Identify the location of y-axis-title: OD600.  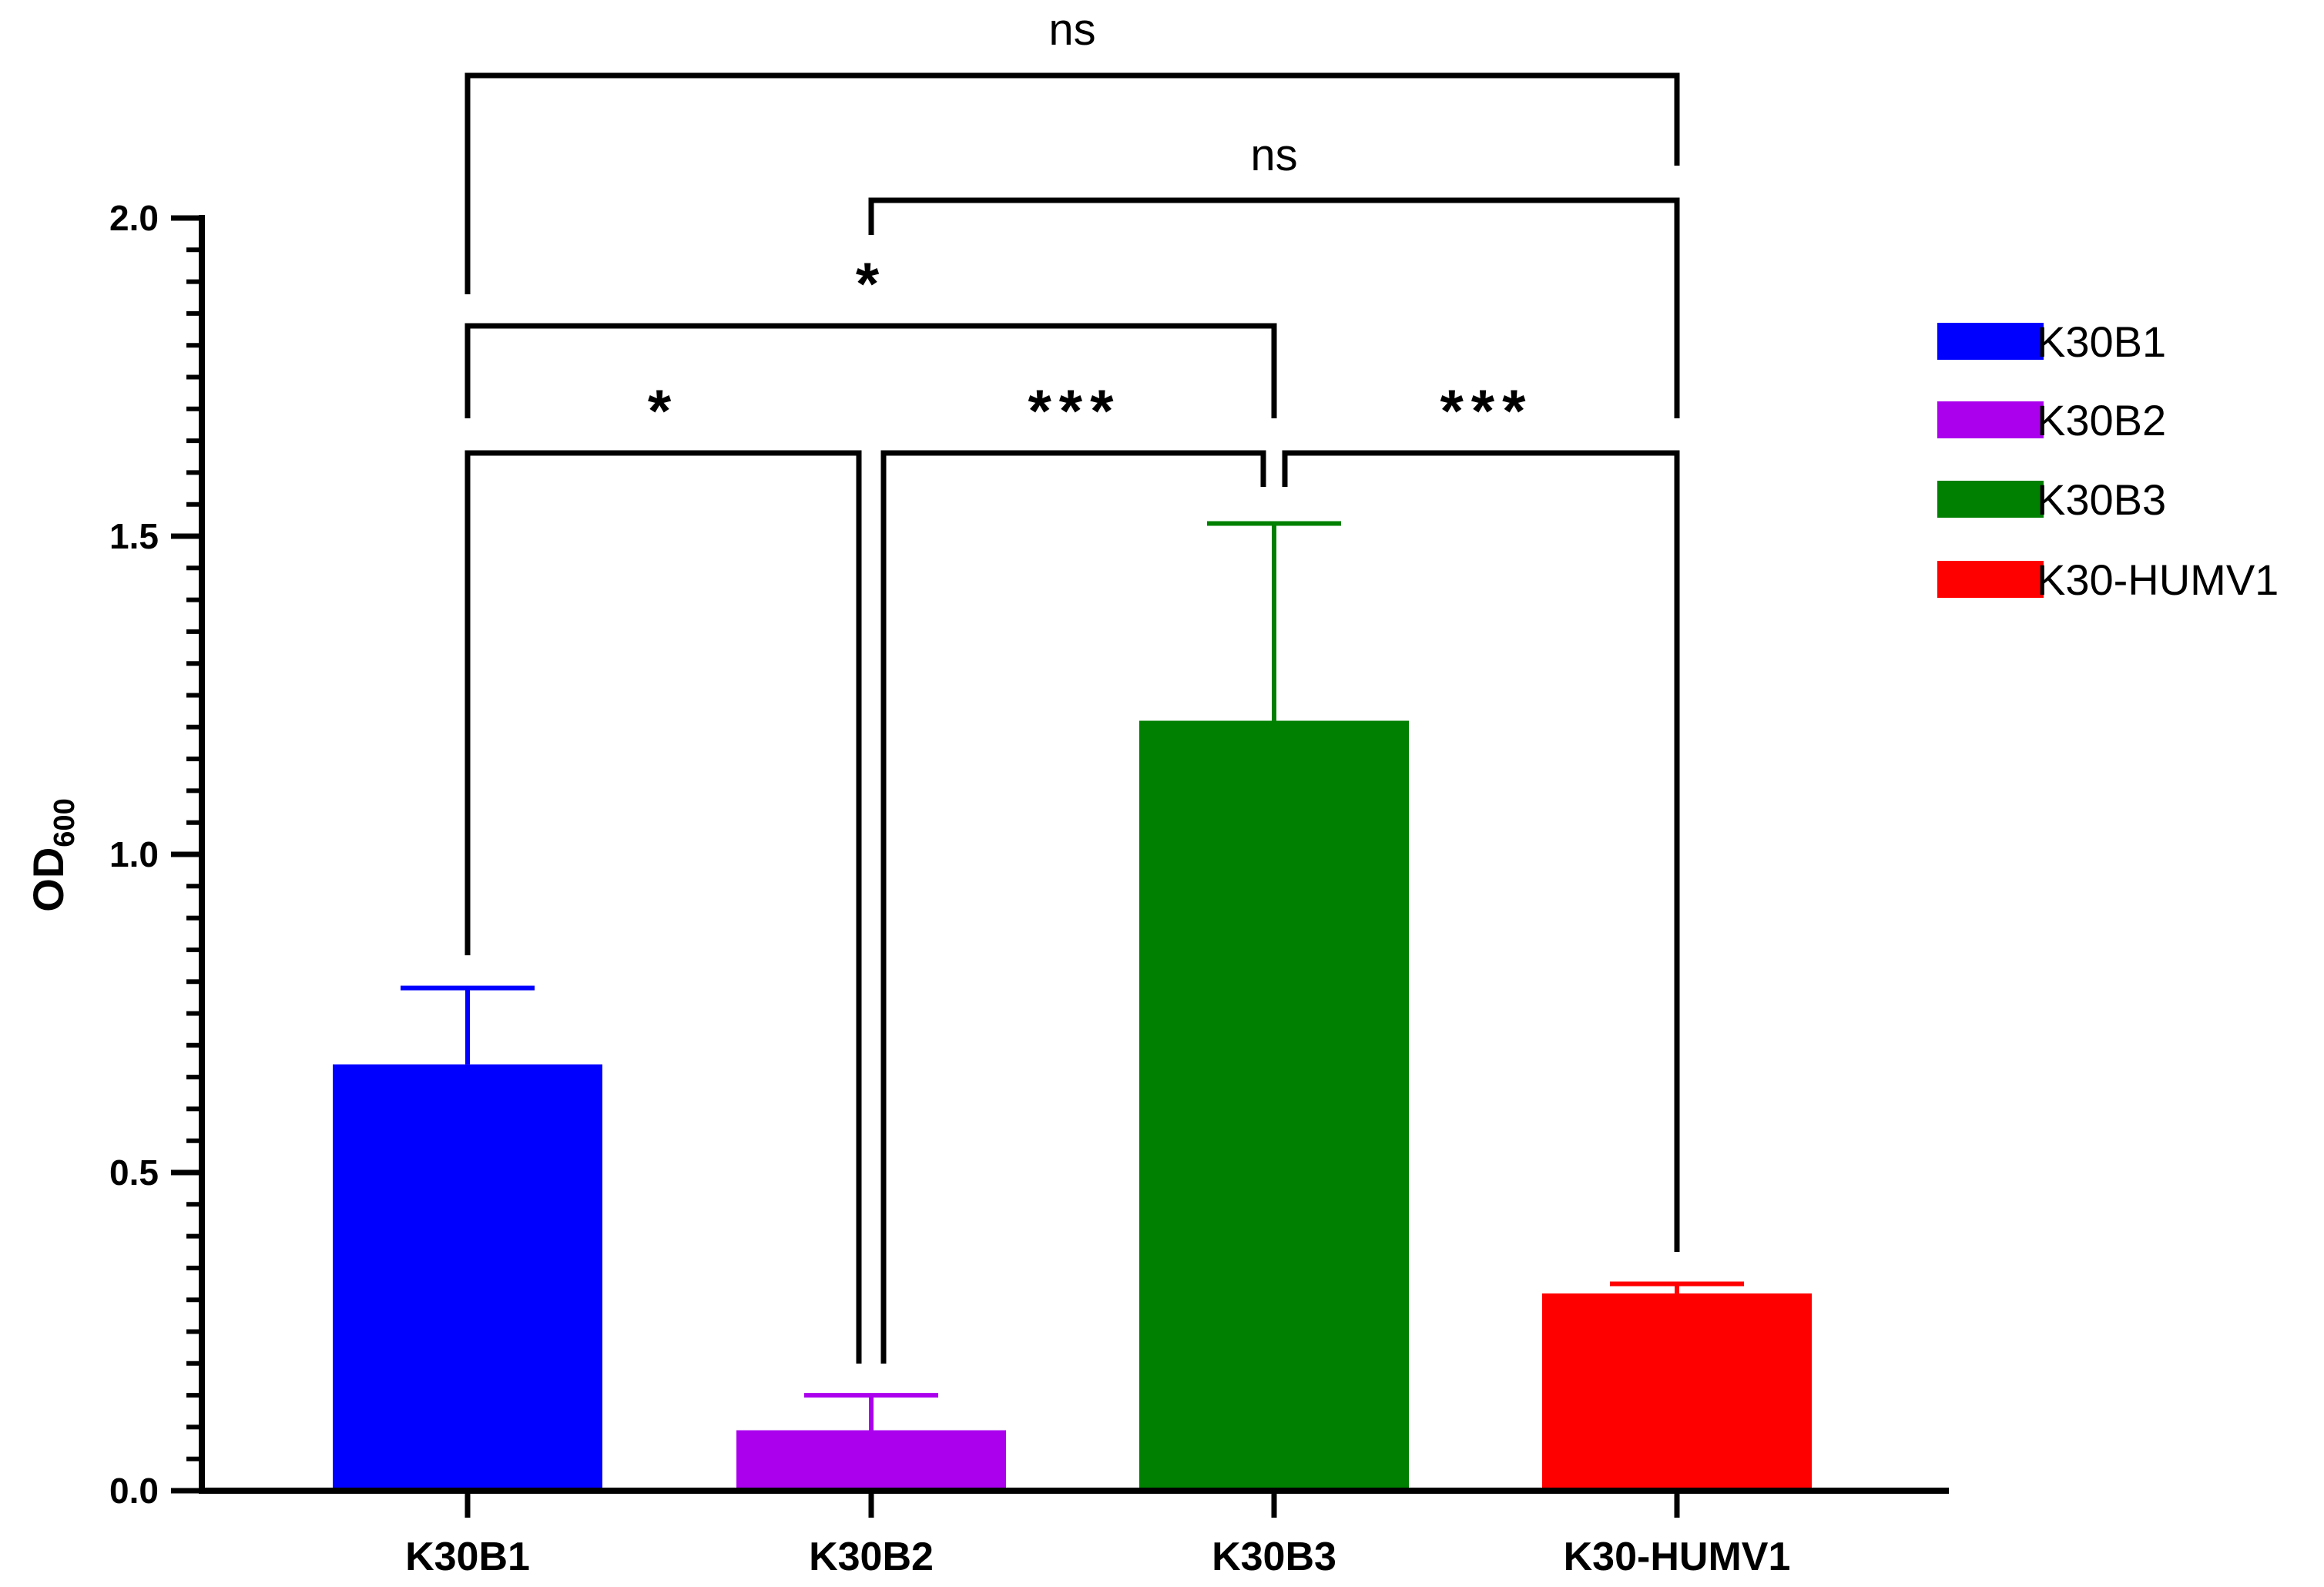
(52, 855).